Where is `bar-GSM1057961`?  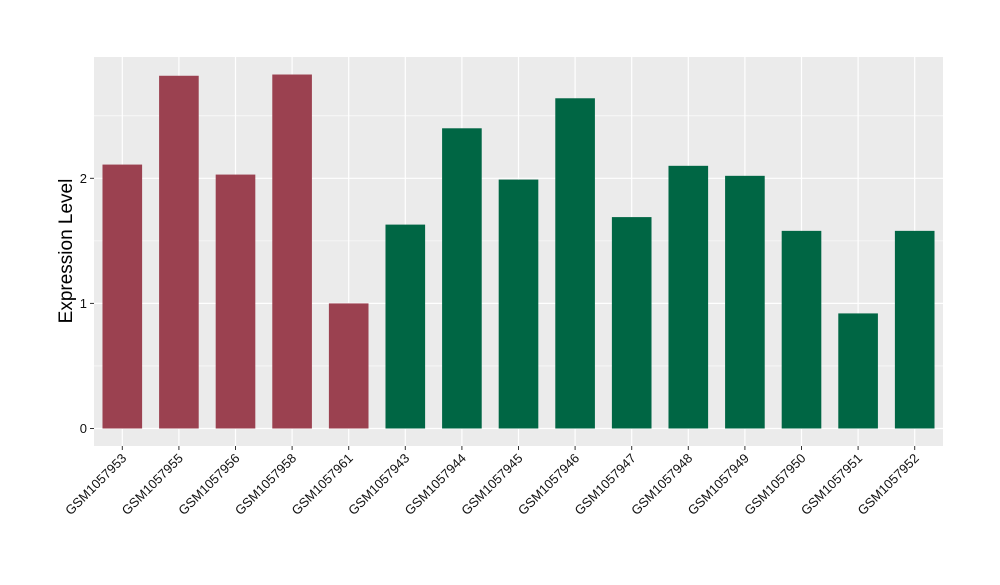 bar-GSM1057961 is located at coordinates (348, 366).